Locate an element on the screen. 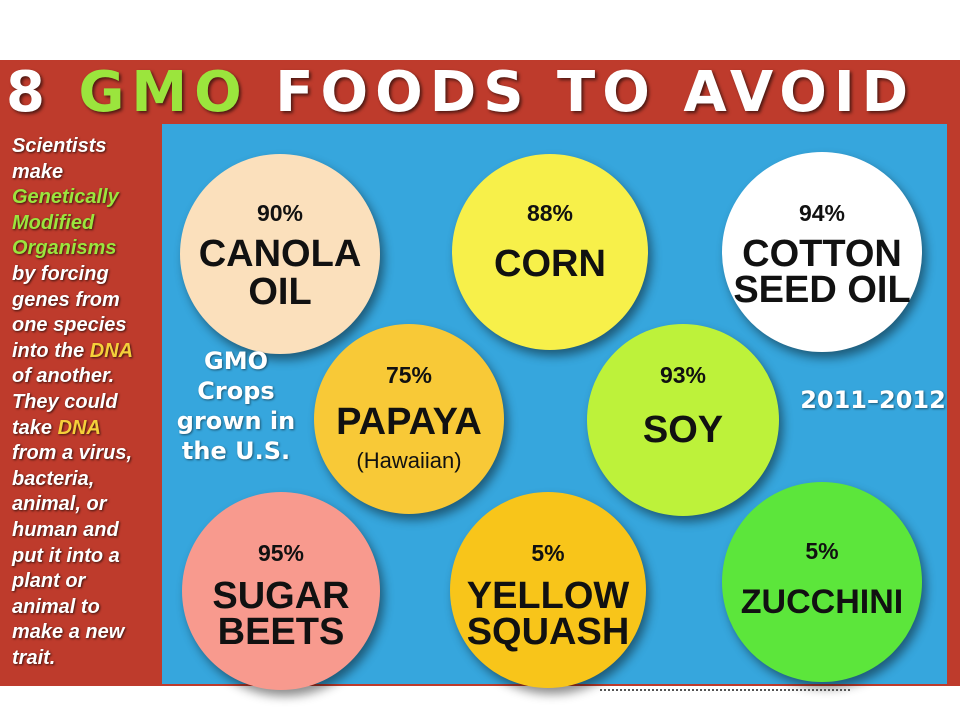  sidebar-line: by forcing is located at coordinates (60, 273).